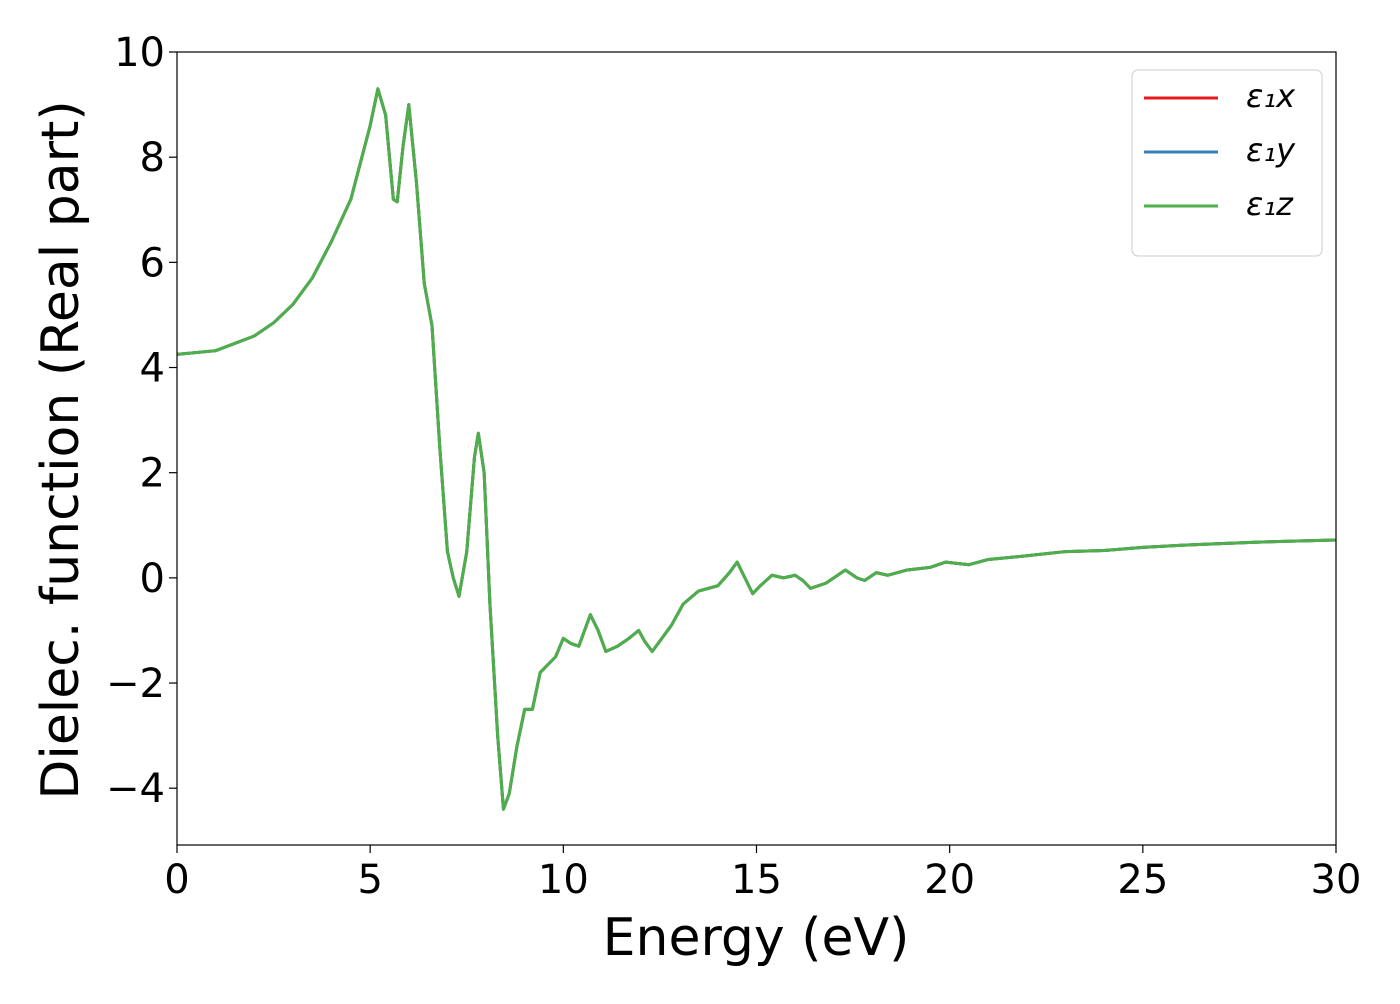  I want to click on legend-label: ε₁z, so click(1270, 204).